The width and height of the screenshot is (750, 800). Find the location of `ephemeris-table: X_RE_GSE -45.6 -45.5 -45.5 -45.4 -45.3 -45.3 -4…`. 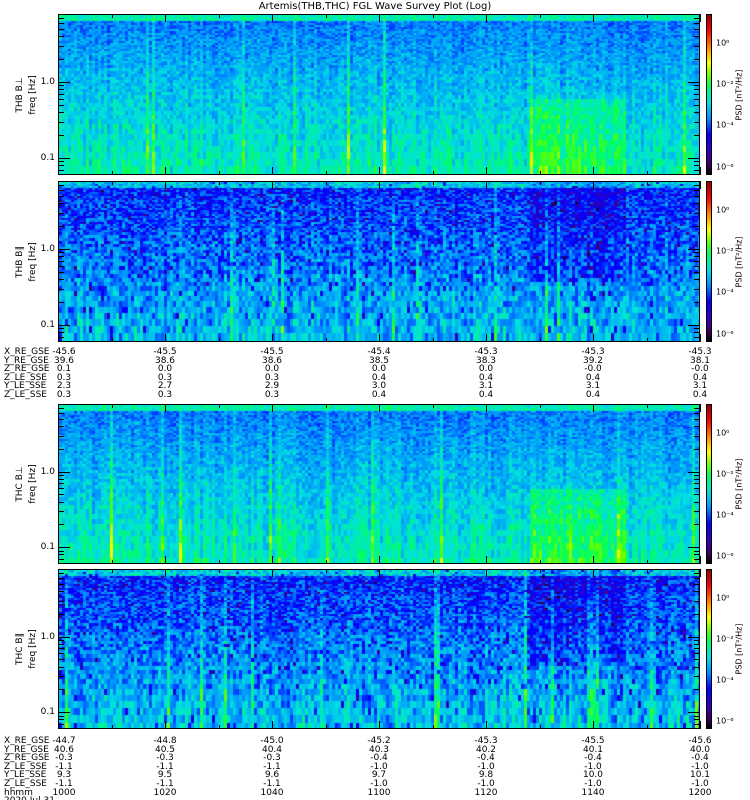

ephemeris-table: X_RE_GSE -45.6 -45.5 -45.5 -45.4 -45.3 -45.3 -4… is located at coordinates (375, 374).